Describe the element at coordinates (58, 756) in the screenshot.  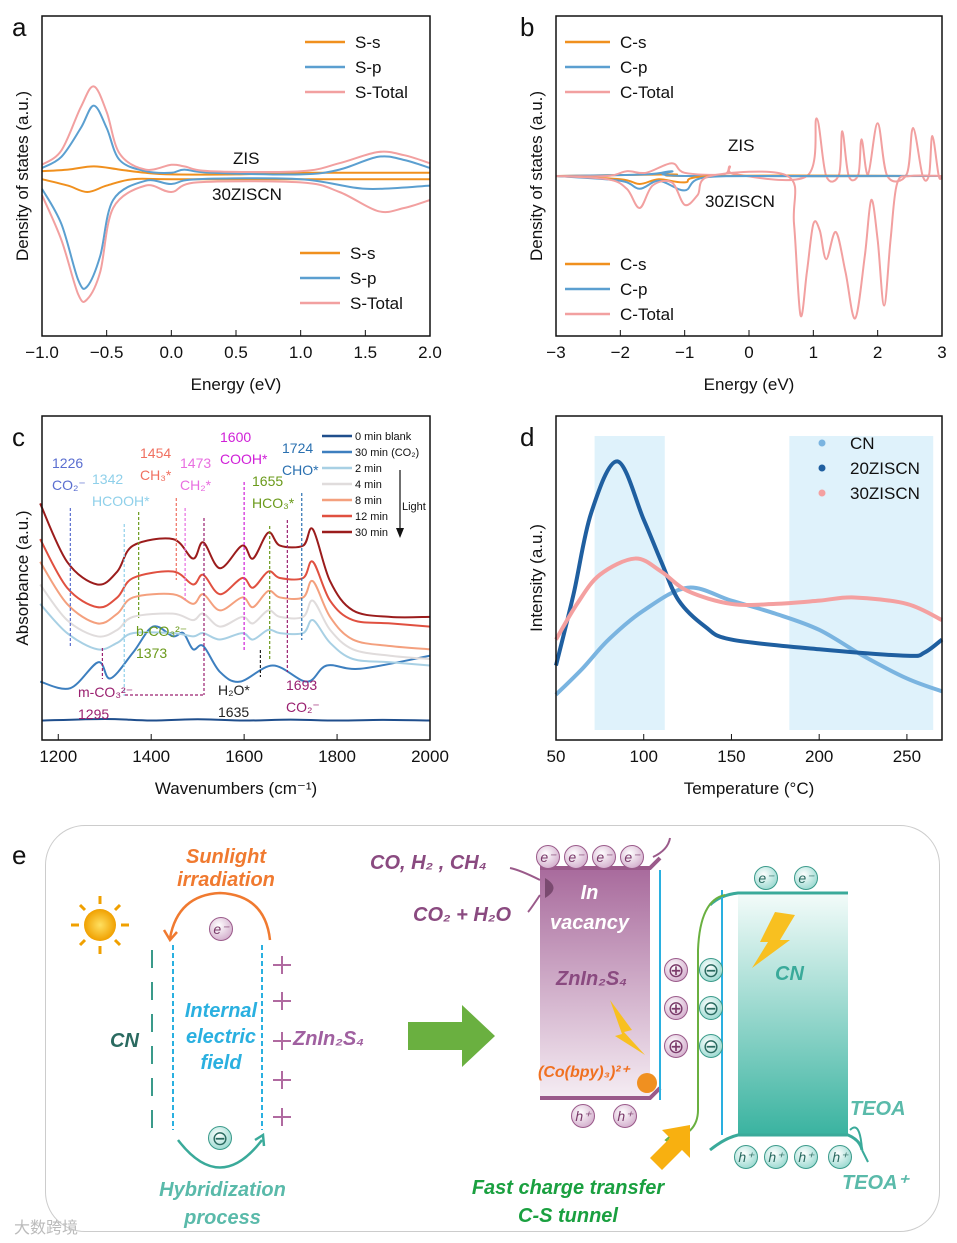
I see `x-tick-label: 1200` at that location.